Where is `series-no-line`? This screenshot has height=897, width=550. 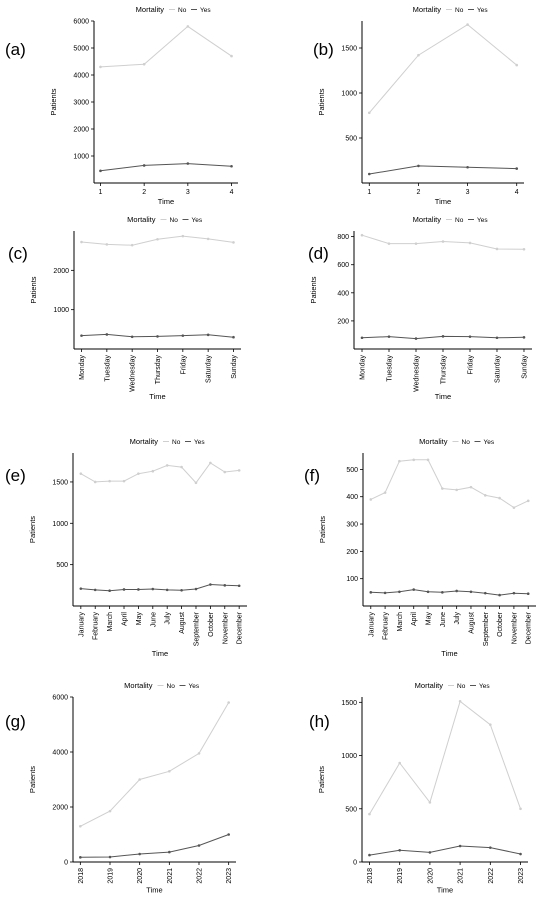
series-no-line is located at coordinates (166, 46).